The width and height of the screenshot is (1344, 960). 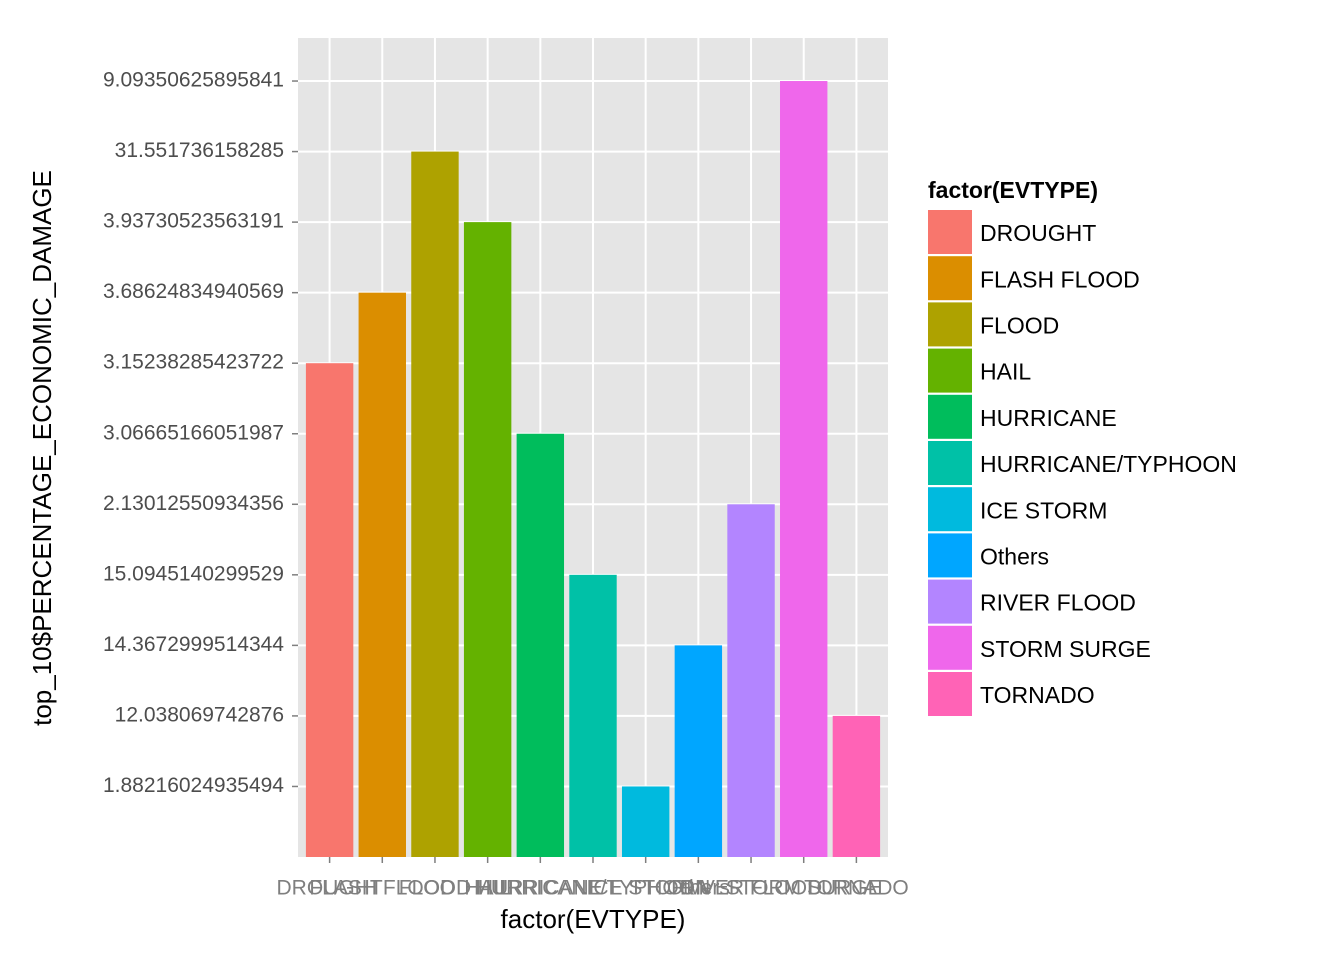 I want to click on x-tick-label: HURRICANE, so click(x=540, y=888).